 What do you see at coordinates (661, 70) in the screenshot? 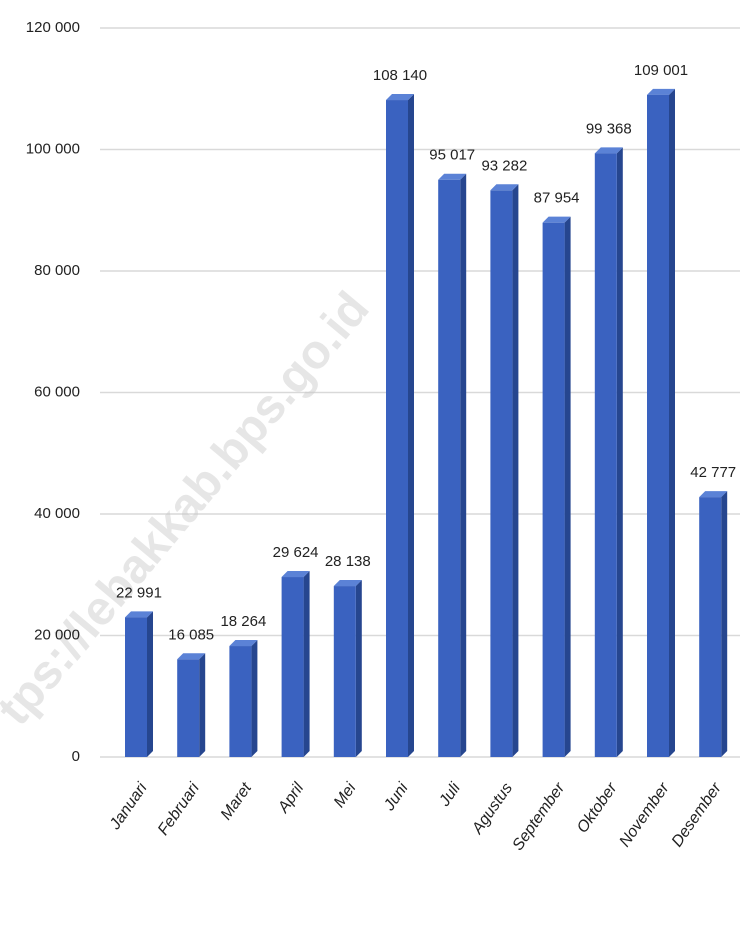
I see `value-label: 109 001` at bounding box center [661, 70].